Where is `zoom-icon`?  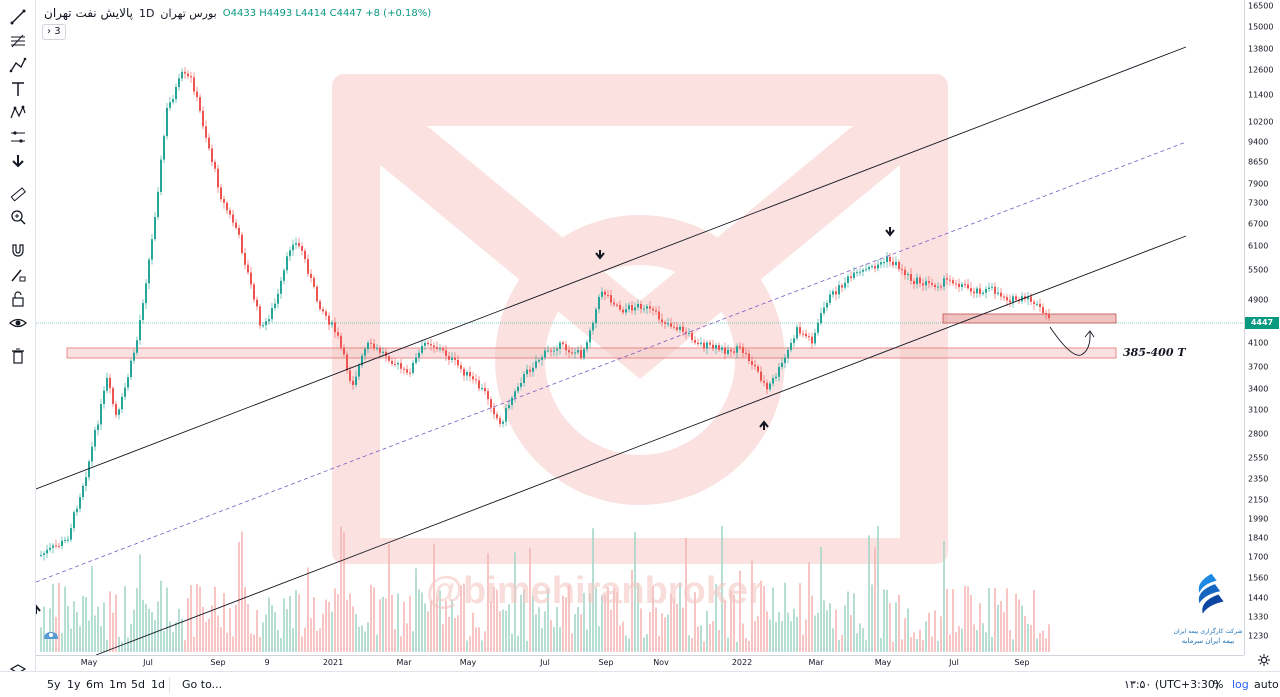 zoom-icon is located at coordinates (18, 217).